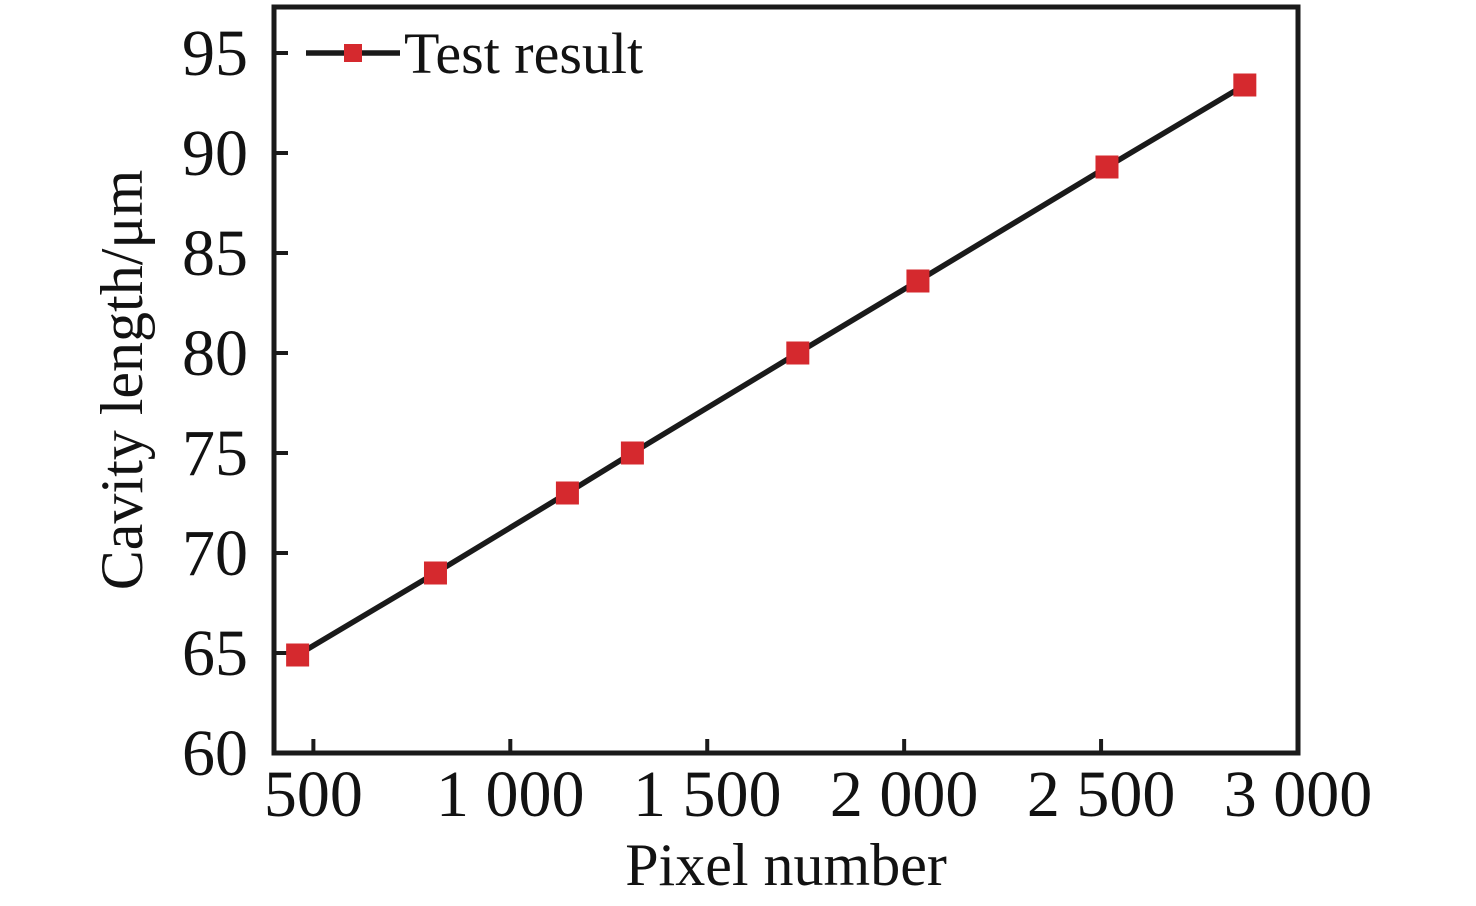 The height and width of the screenshot is (906, 1476). What do you see at coordinates (215, 753) in the screenshot?
I see `y-tick-label: 60` at bounding box center [215, 753].